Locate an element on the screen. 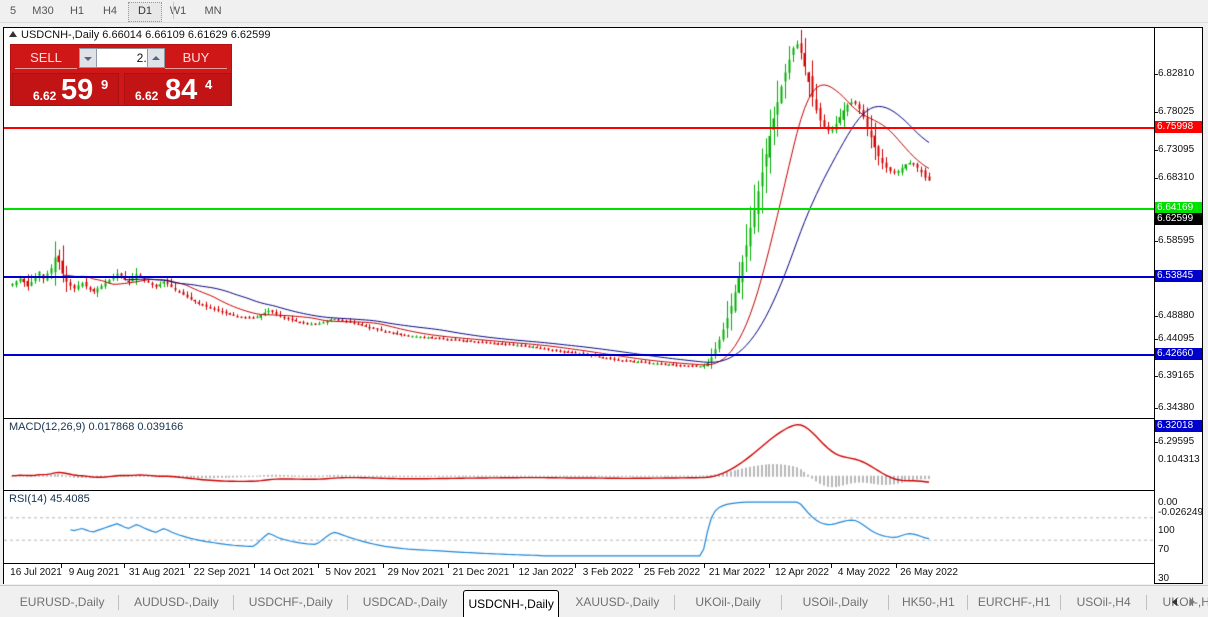 This screenshot has width=1208, height=617. rsi-canvas is located at coordinates (579, 527).